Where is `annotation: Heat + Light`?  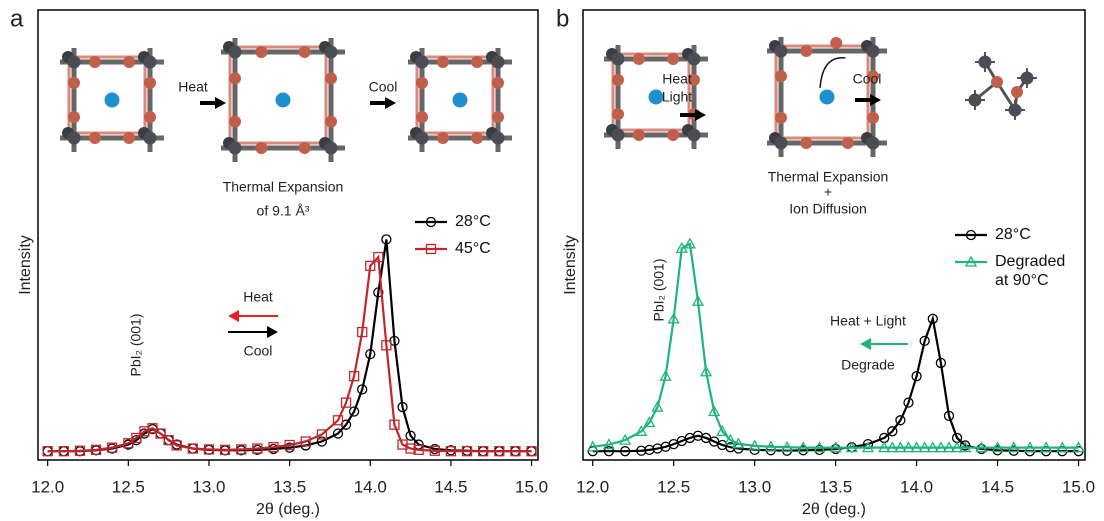 annotation: Heat + Light is located at coordinates (868, 321).